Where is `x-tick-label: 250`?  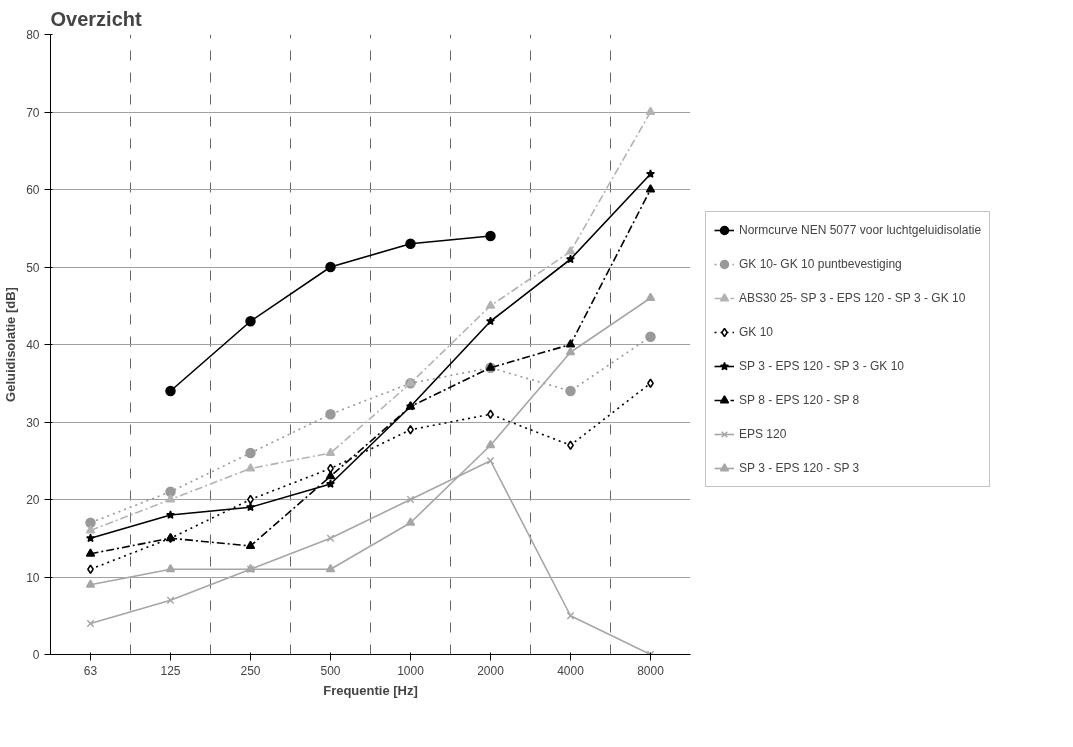
x-tick-label: 250 is located at coordinates (250, 670).